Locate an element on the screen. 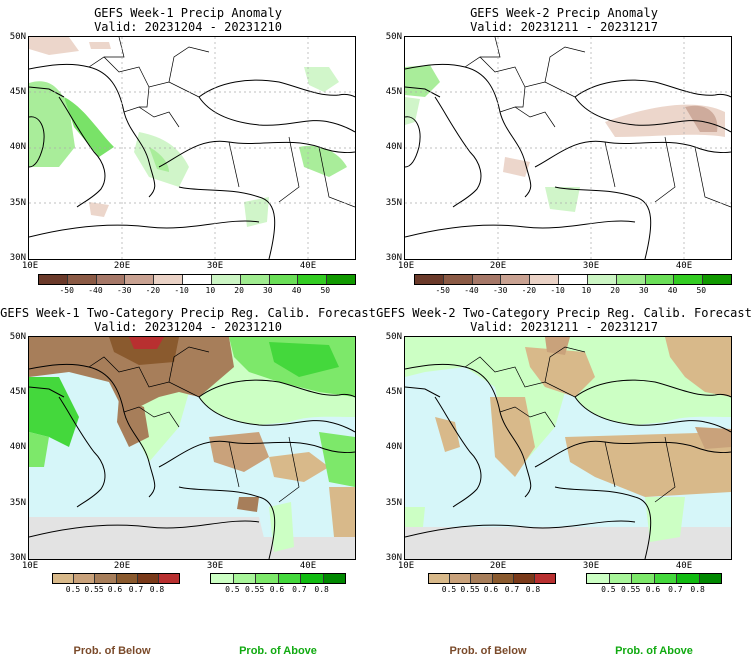  colorbar-tick-label: -10 is located at coordinates (181, 290).